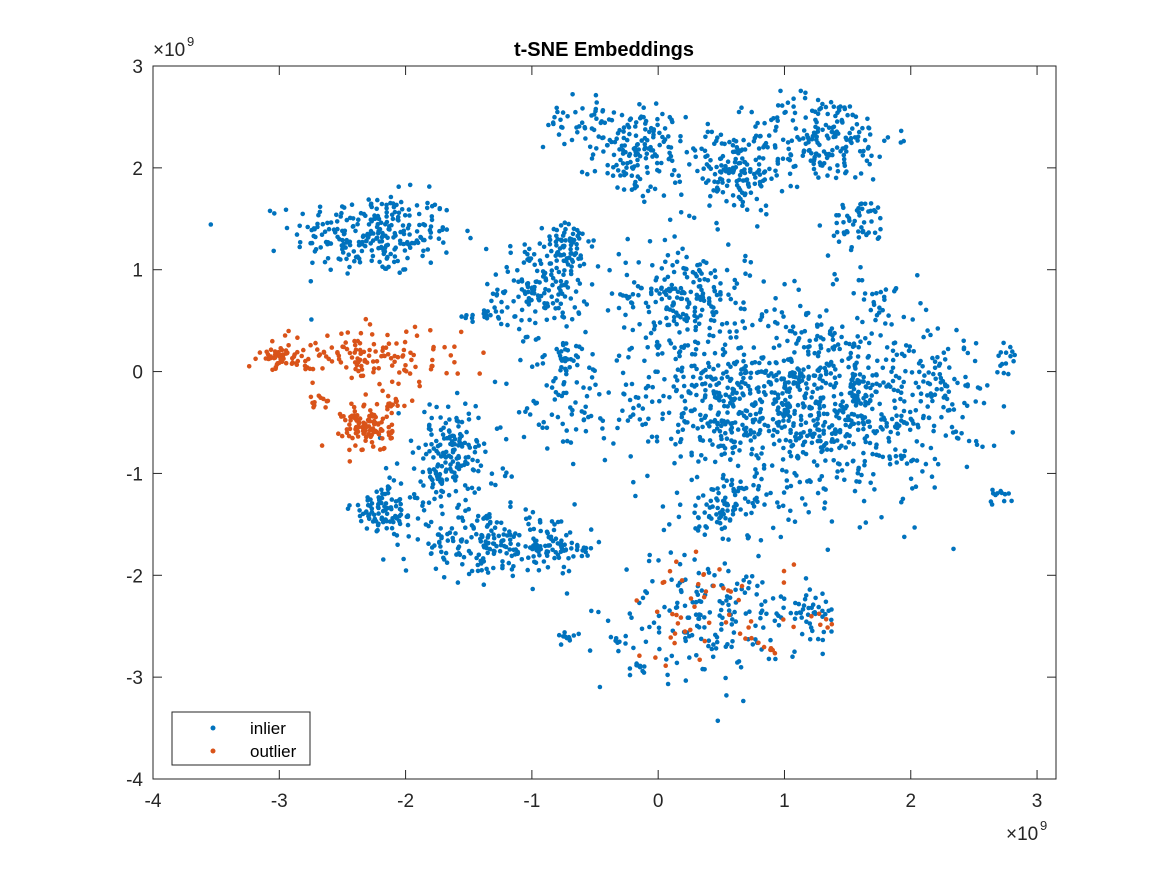 The width and height of the screenshot is (1167, 880). What do you see at coordinates (190, 41) in the screenshot?
I see `y-exponent-power: 9` at bounding box center [190, 41].